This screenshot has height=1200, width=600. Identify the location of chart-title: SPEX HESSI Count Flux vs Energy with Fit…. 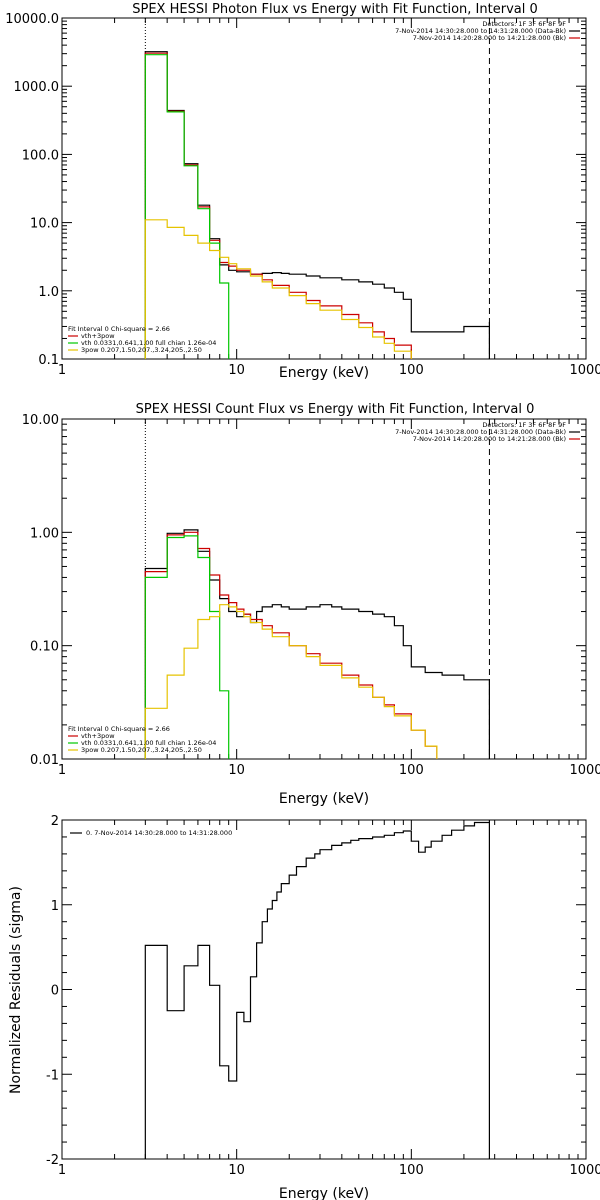
(335, 409).